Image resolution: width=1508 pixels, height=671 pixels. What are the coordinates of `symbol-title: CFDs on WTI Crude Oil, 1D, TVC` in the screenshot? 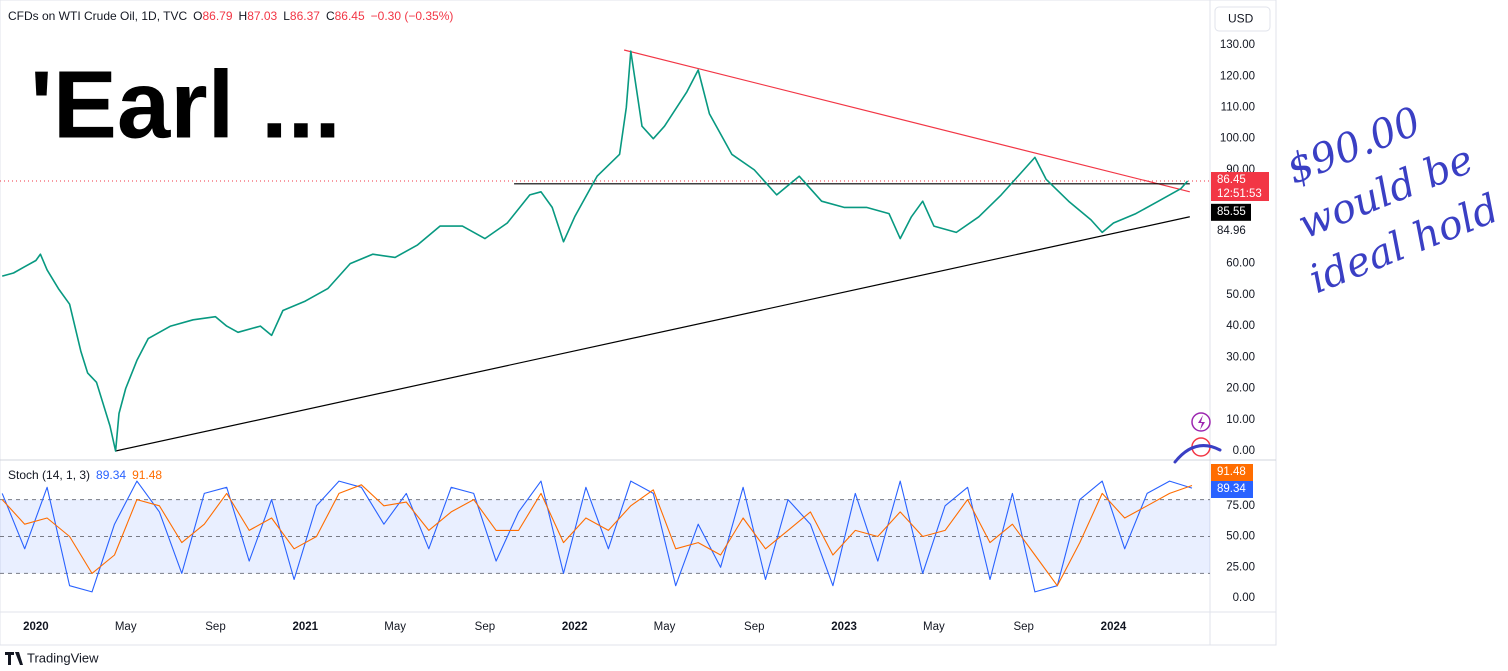 It's located at (97, 16).